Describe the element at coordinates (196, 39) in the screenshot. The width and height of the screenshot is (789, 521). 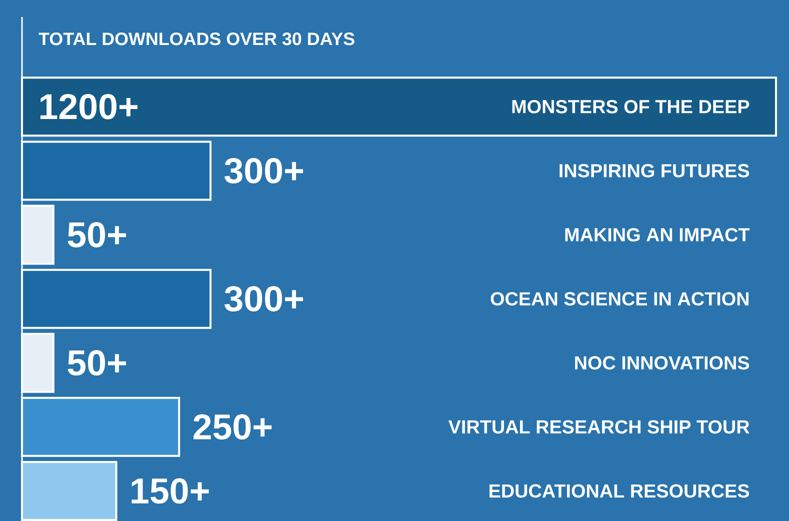
I see `text: TOTAL DOWNLOADS OVER 30 DAYS` at that location.